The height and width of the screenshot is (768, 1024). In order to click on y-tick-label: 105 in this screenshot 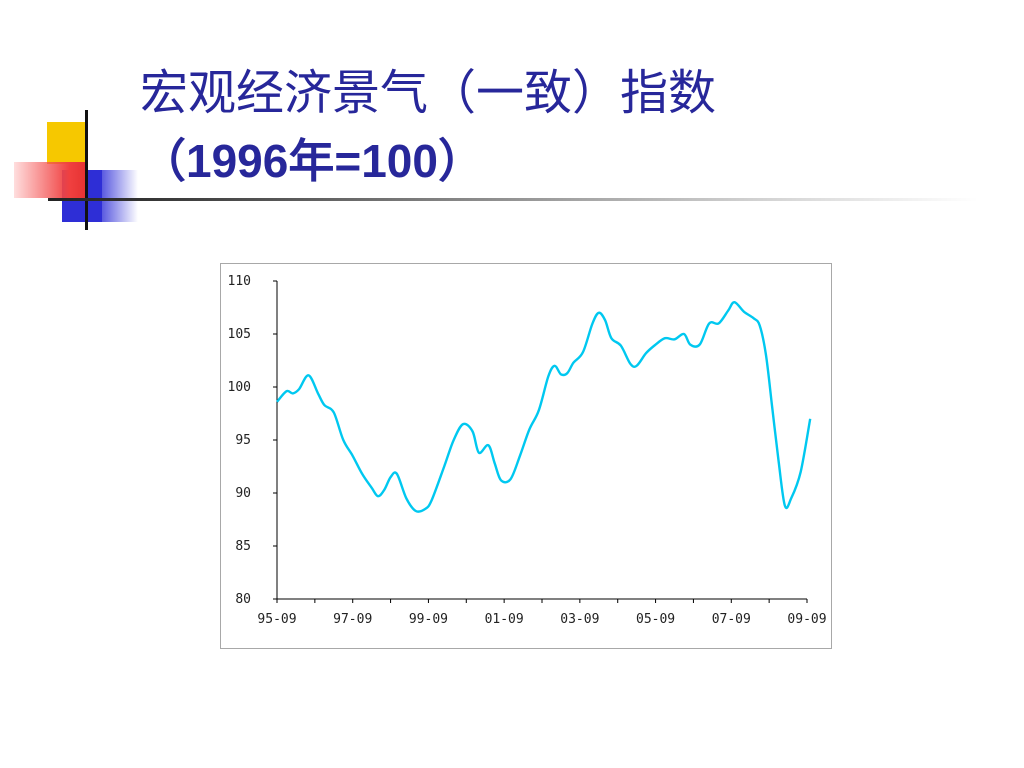, I will do `click(239, 334)`.